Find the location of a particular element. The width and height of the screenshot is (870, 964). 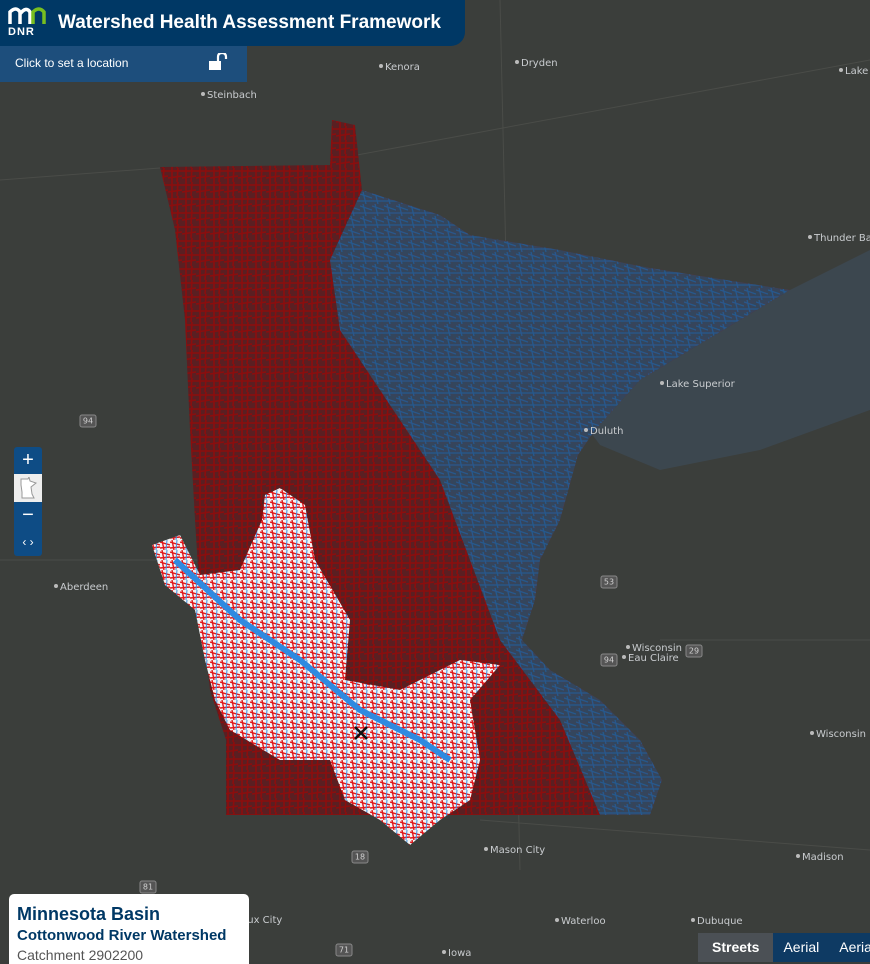

map-label: Madison is located at coordinates (823, 857).